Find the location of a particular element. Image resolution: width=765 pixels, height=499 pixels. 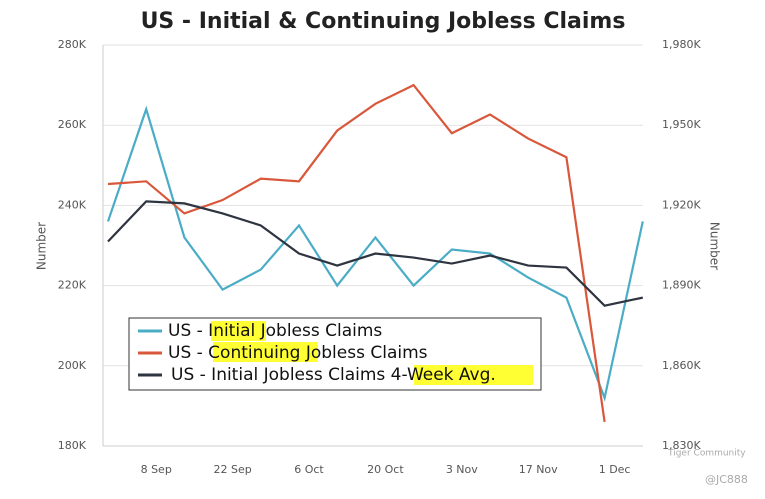

y-axis-label: Number is located at coordinates (42, 246).